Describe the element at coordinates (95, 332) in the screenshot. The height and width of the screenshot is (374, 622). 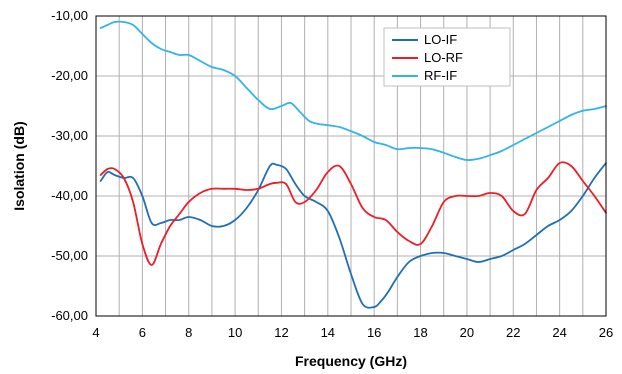
I see `x-tick-label: 4` at that location.